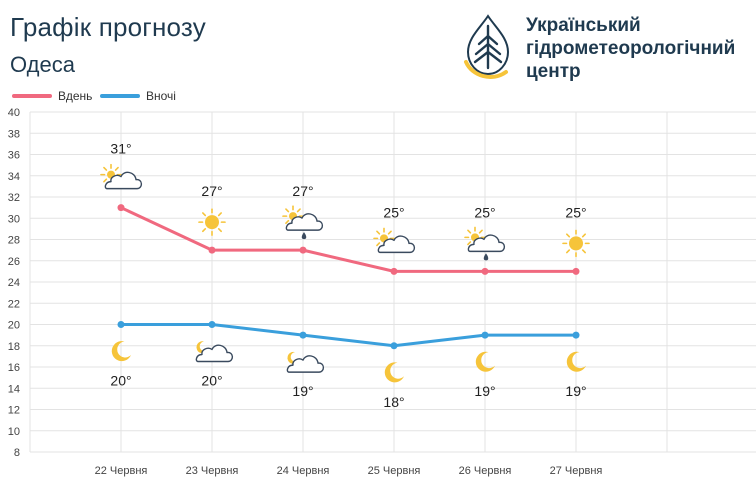 The width and height of the screenshot is (756, 495). Describe the element at coordinates (14, 283) in the screenshot. I see `y-tick-label: 24` at that location.